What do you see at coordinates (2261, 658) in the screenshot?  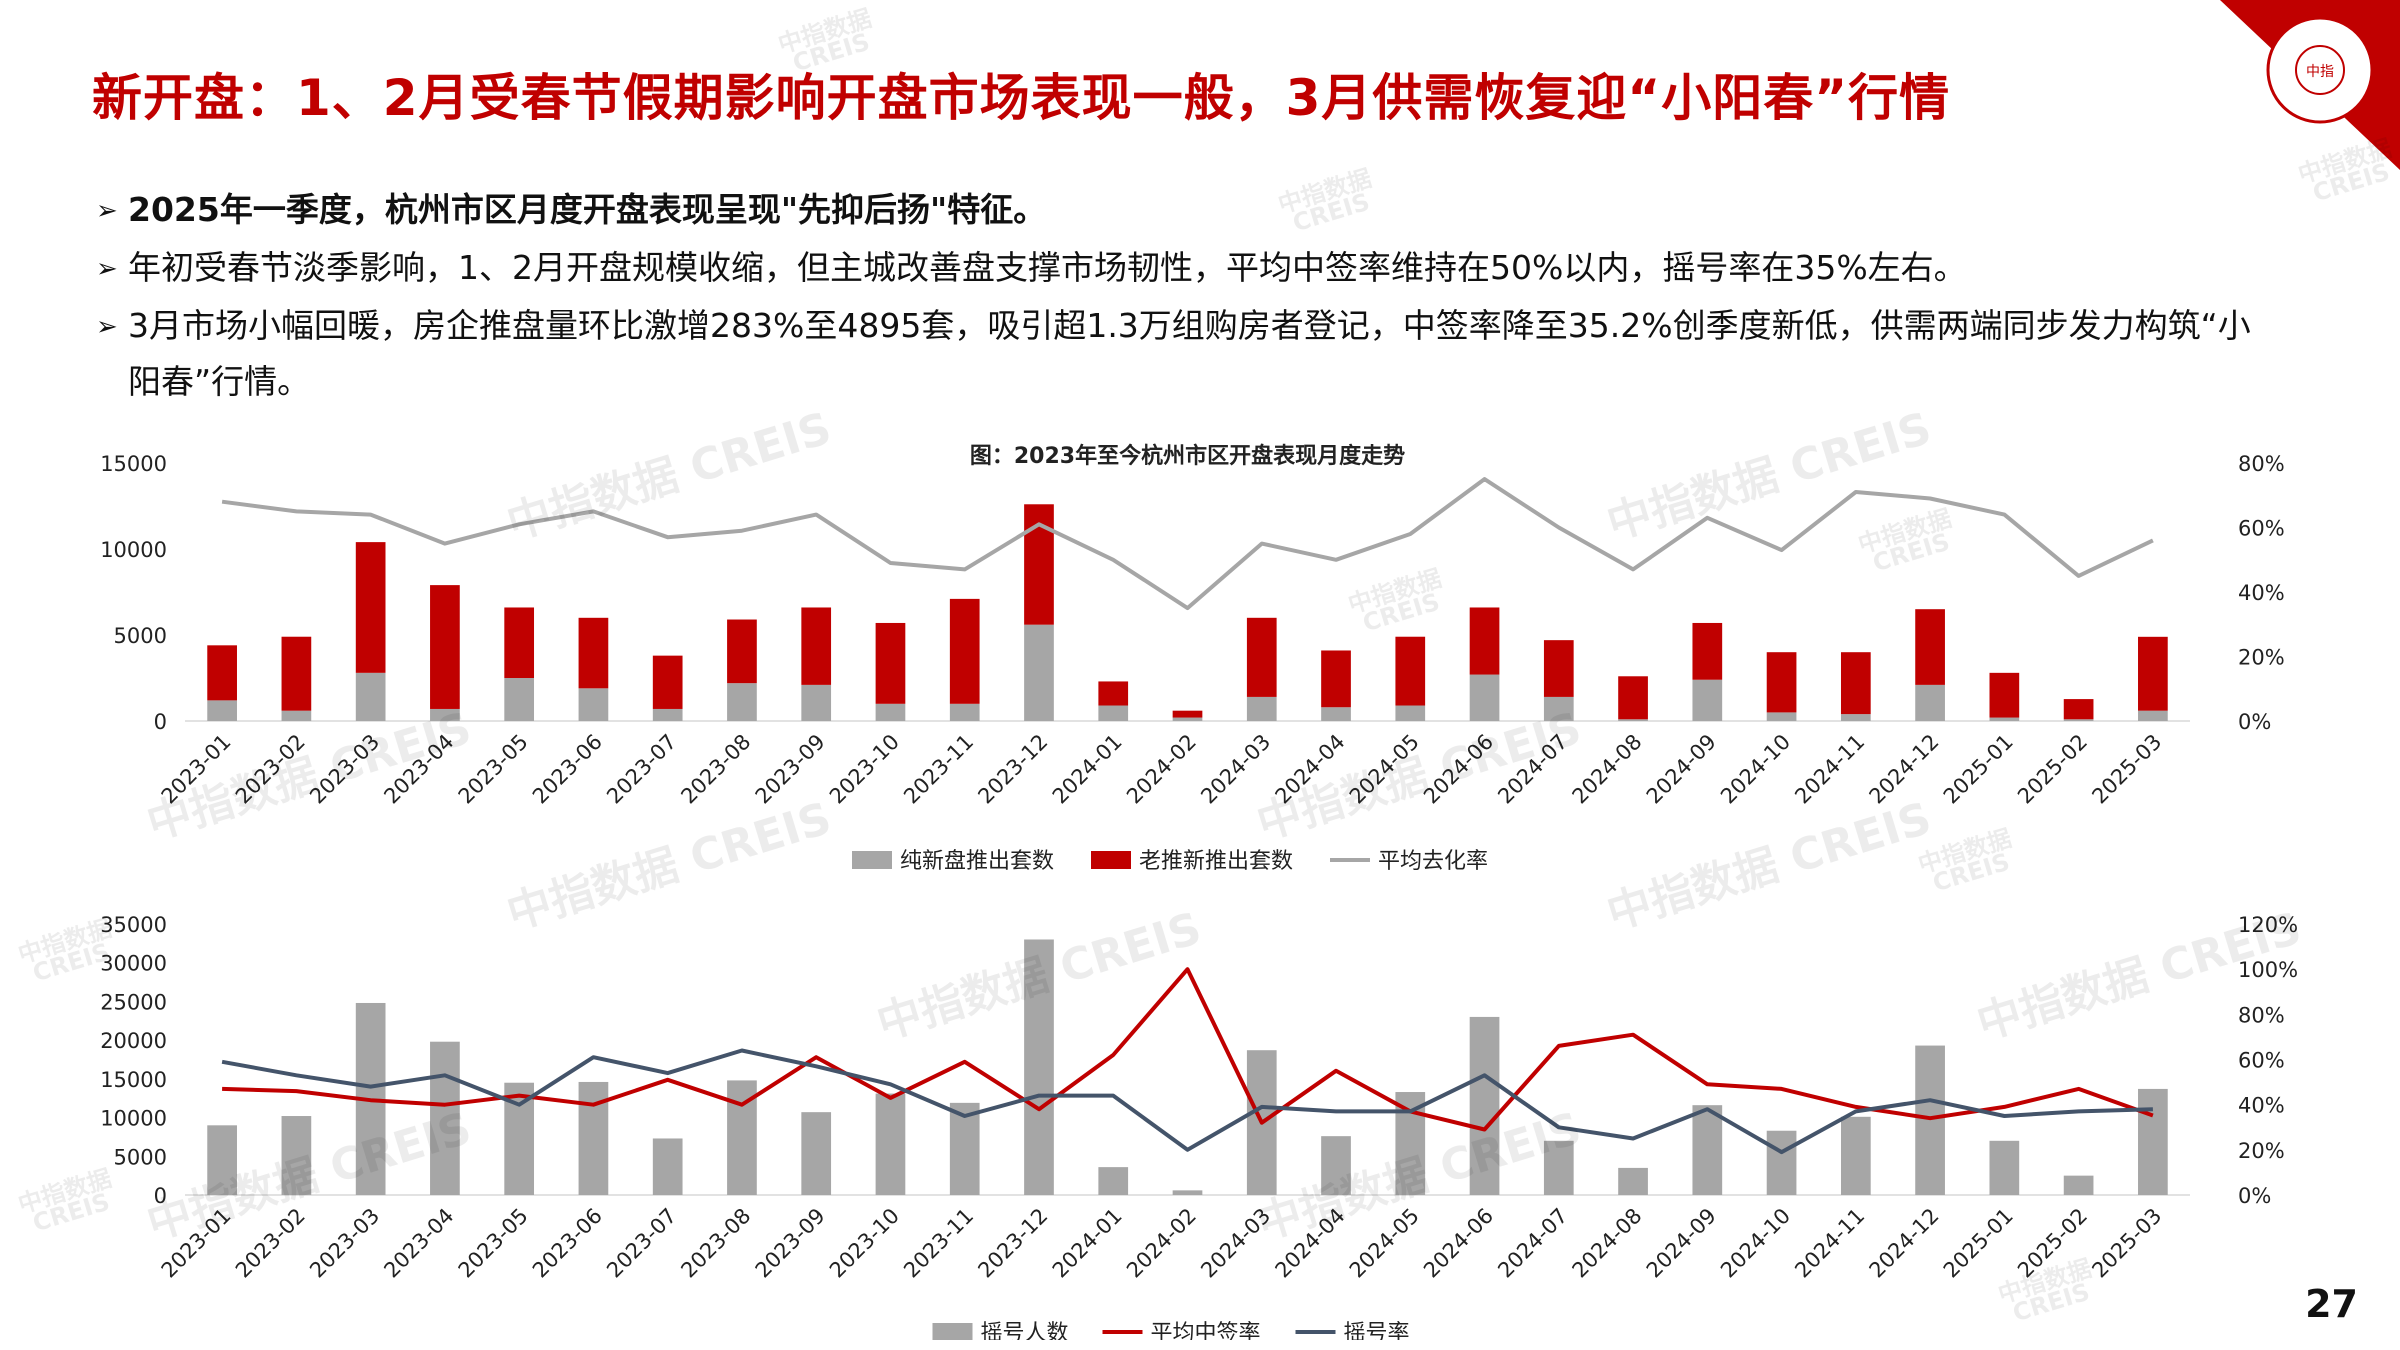 I see `y-right-tick-label: 20%` at bounding box center [2261, 658].